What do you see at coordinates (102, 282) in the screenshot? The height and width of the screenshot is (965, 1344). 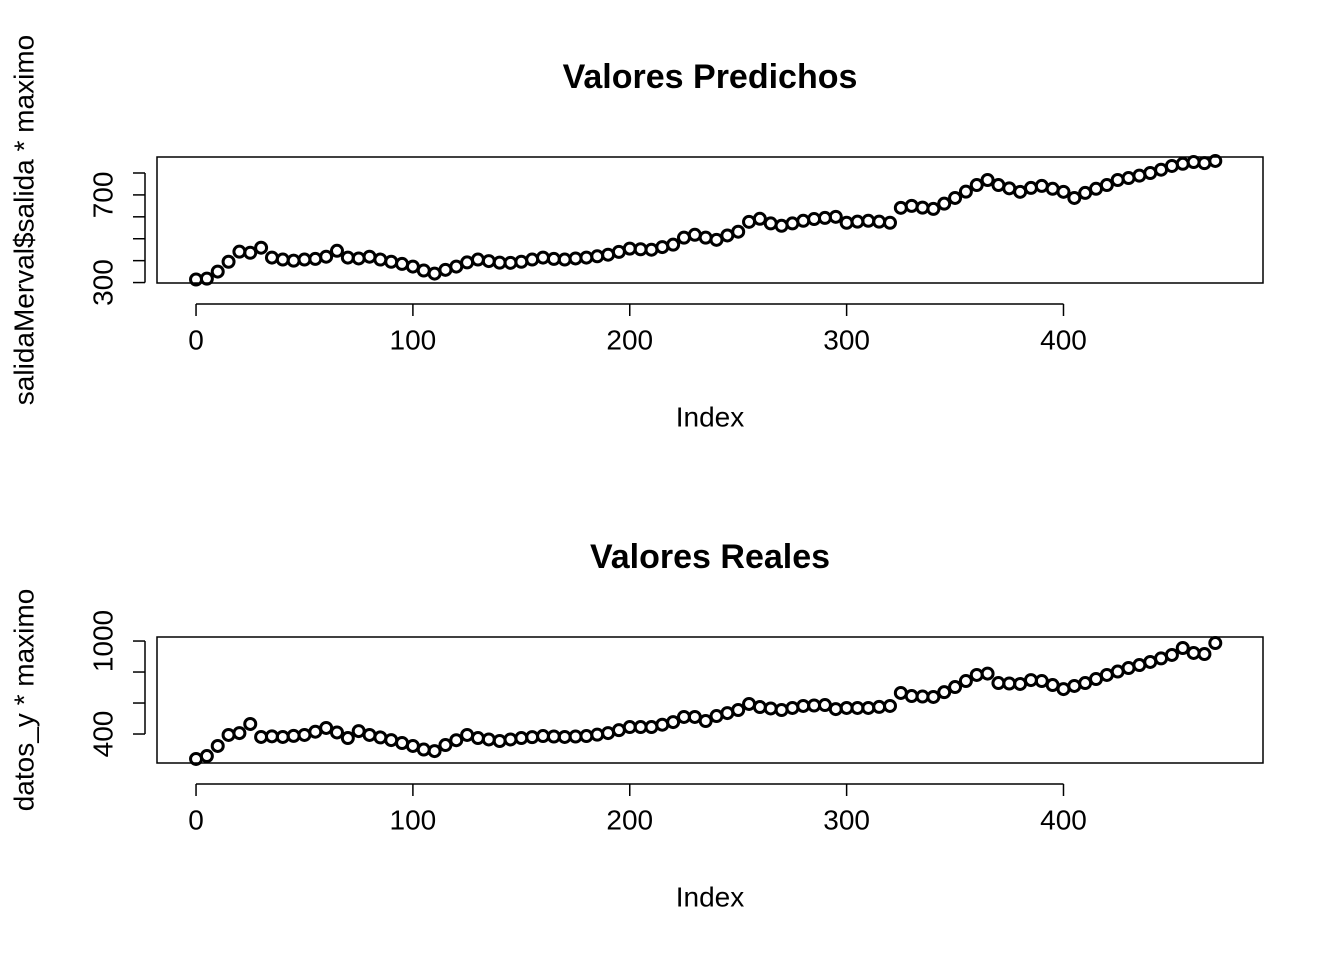 I see `y-tick-label: 300` at bounding box center [102, 282].